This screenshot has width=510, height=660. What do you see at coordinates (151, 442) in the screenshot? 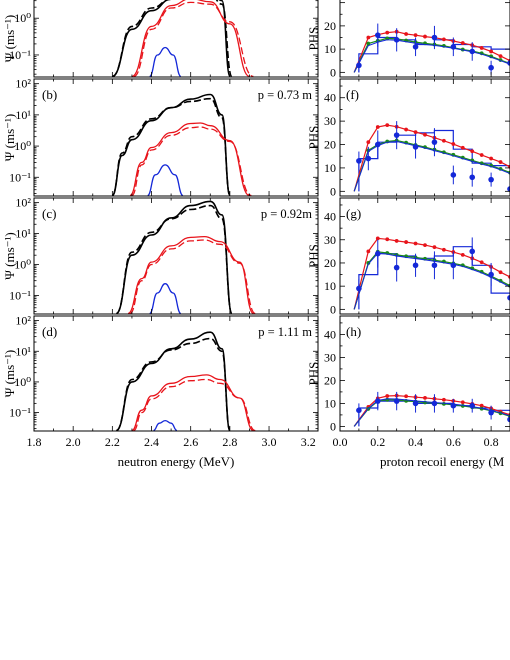
I see `x-tick-label: 2.4` at bounding box center [151, 442].